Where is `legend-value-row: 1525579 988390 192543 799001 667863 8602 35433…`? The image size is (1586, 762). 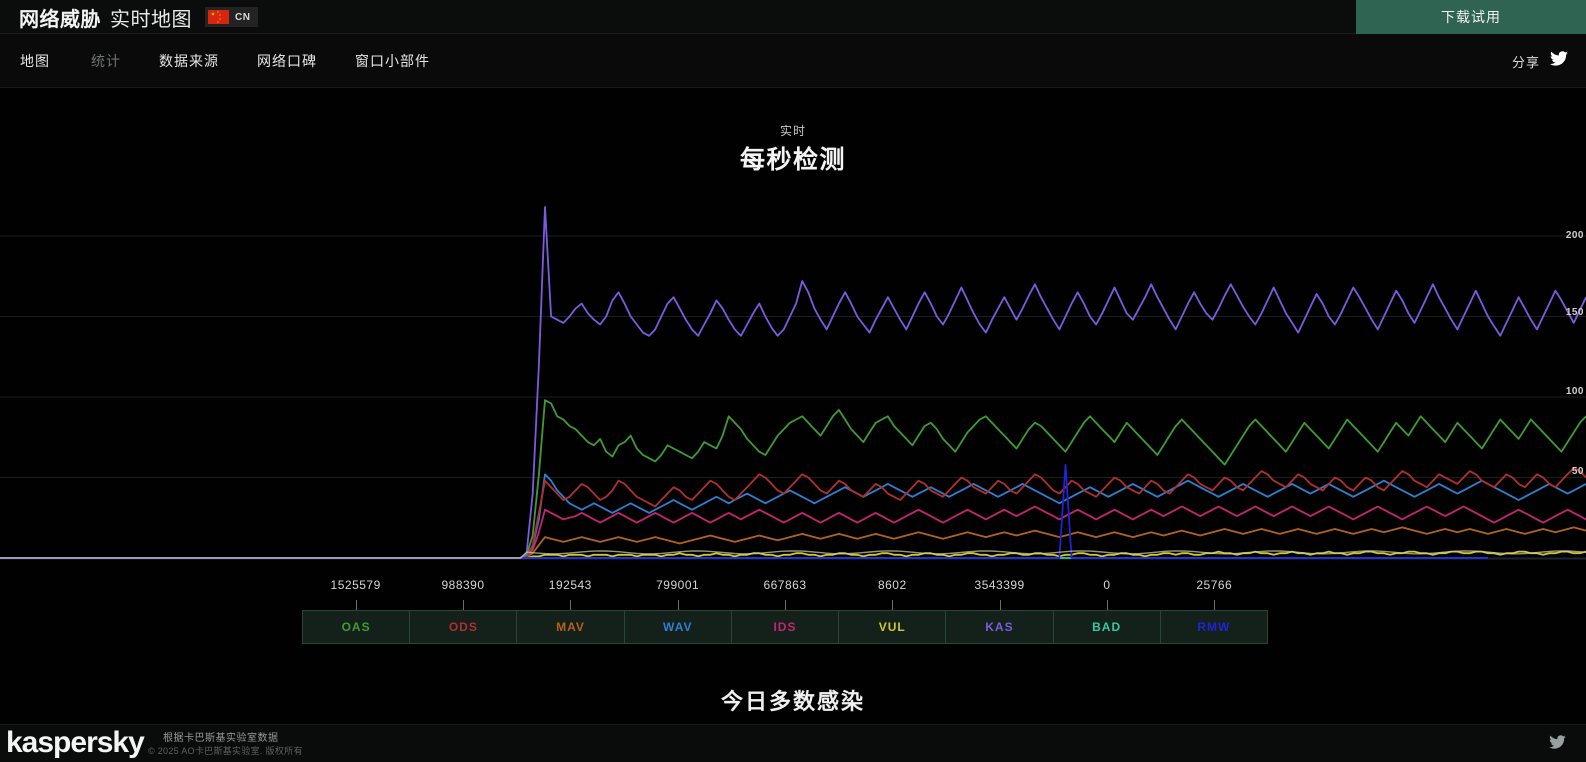
legend-value-row: 1525579 988390 192543 799001 667863 8602 35433… is located at coordinates (785, 589).